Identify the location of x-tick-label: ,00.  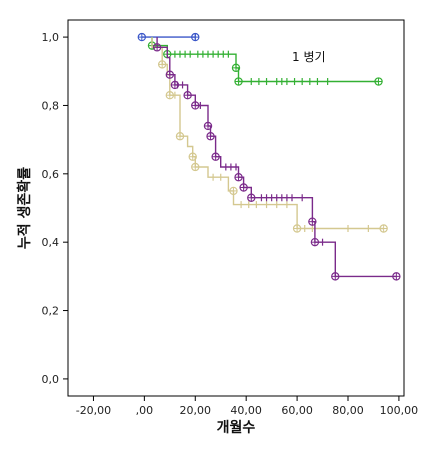
(145, 410).